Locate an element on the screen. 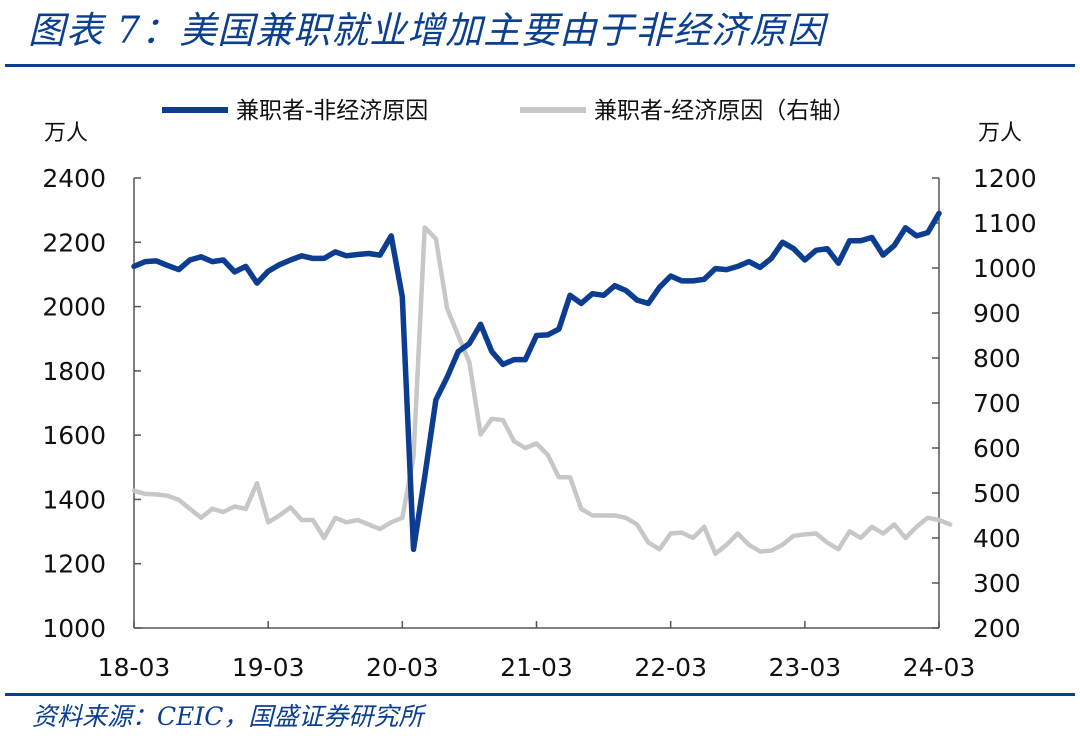 The width and height of the screenshot is (1080, 739). x-tick-label: 18-03 is located at coordinates (134, 667).